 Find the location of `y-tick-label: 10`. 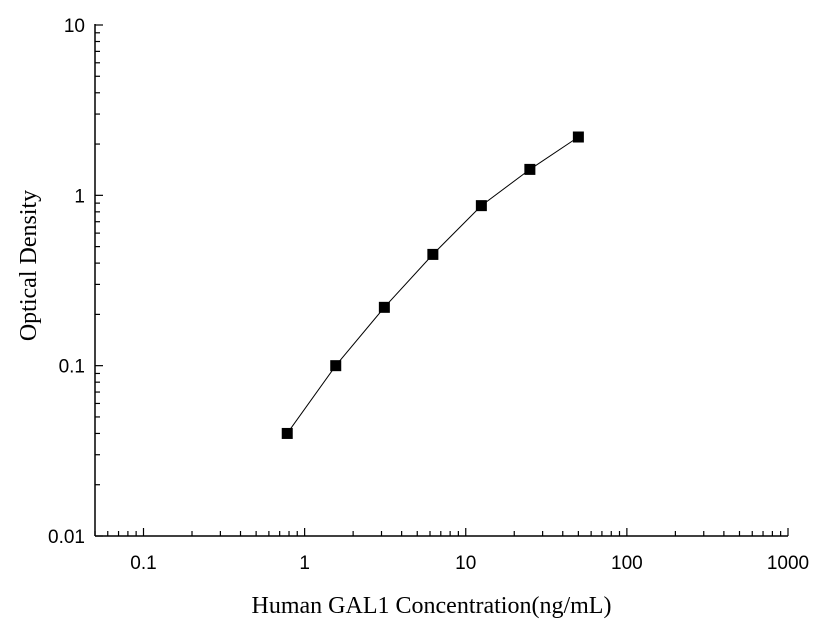

y-tick-label: 10 is located at coordinates (74, 26).